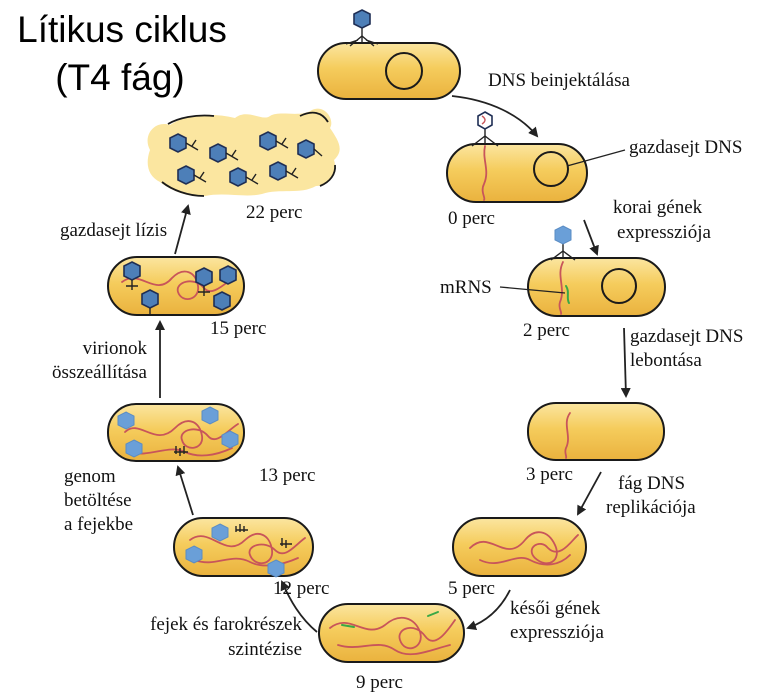  Describe the element at coordinates (596, 158) in the screenshot. I see `pointer-host-dna` at that location.